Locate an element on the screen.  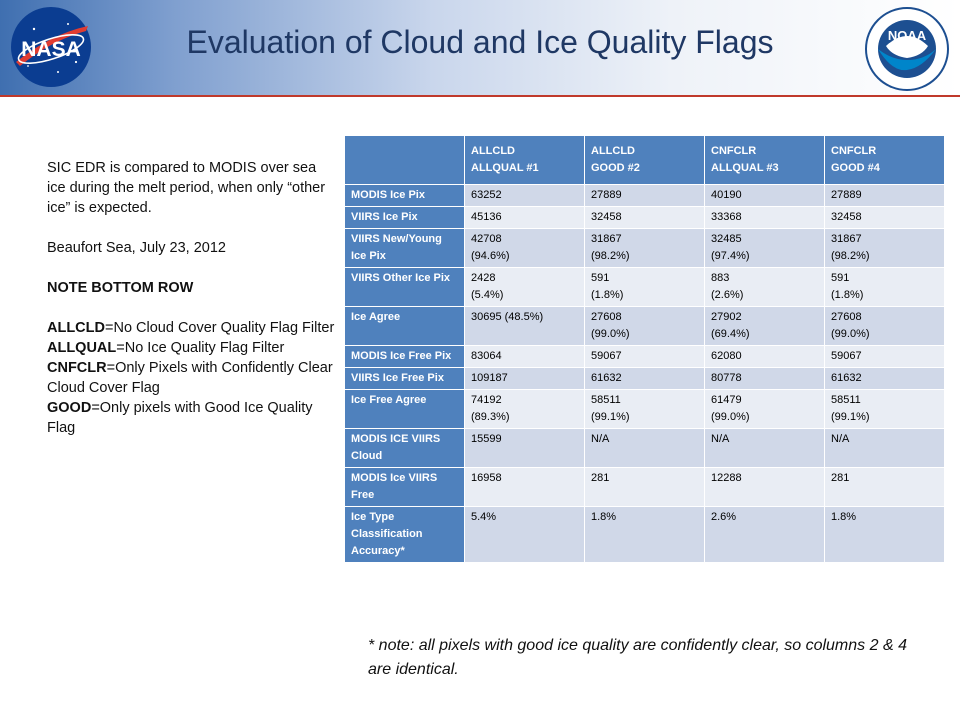
cell-value: (69.4%) is located at coordinates (730, 334).